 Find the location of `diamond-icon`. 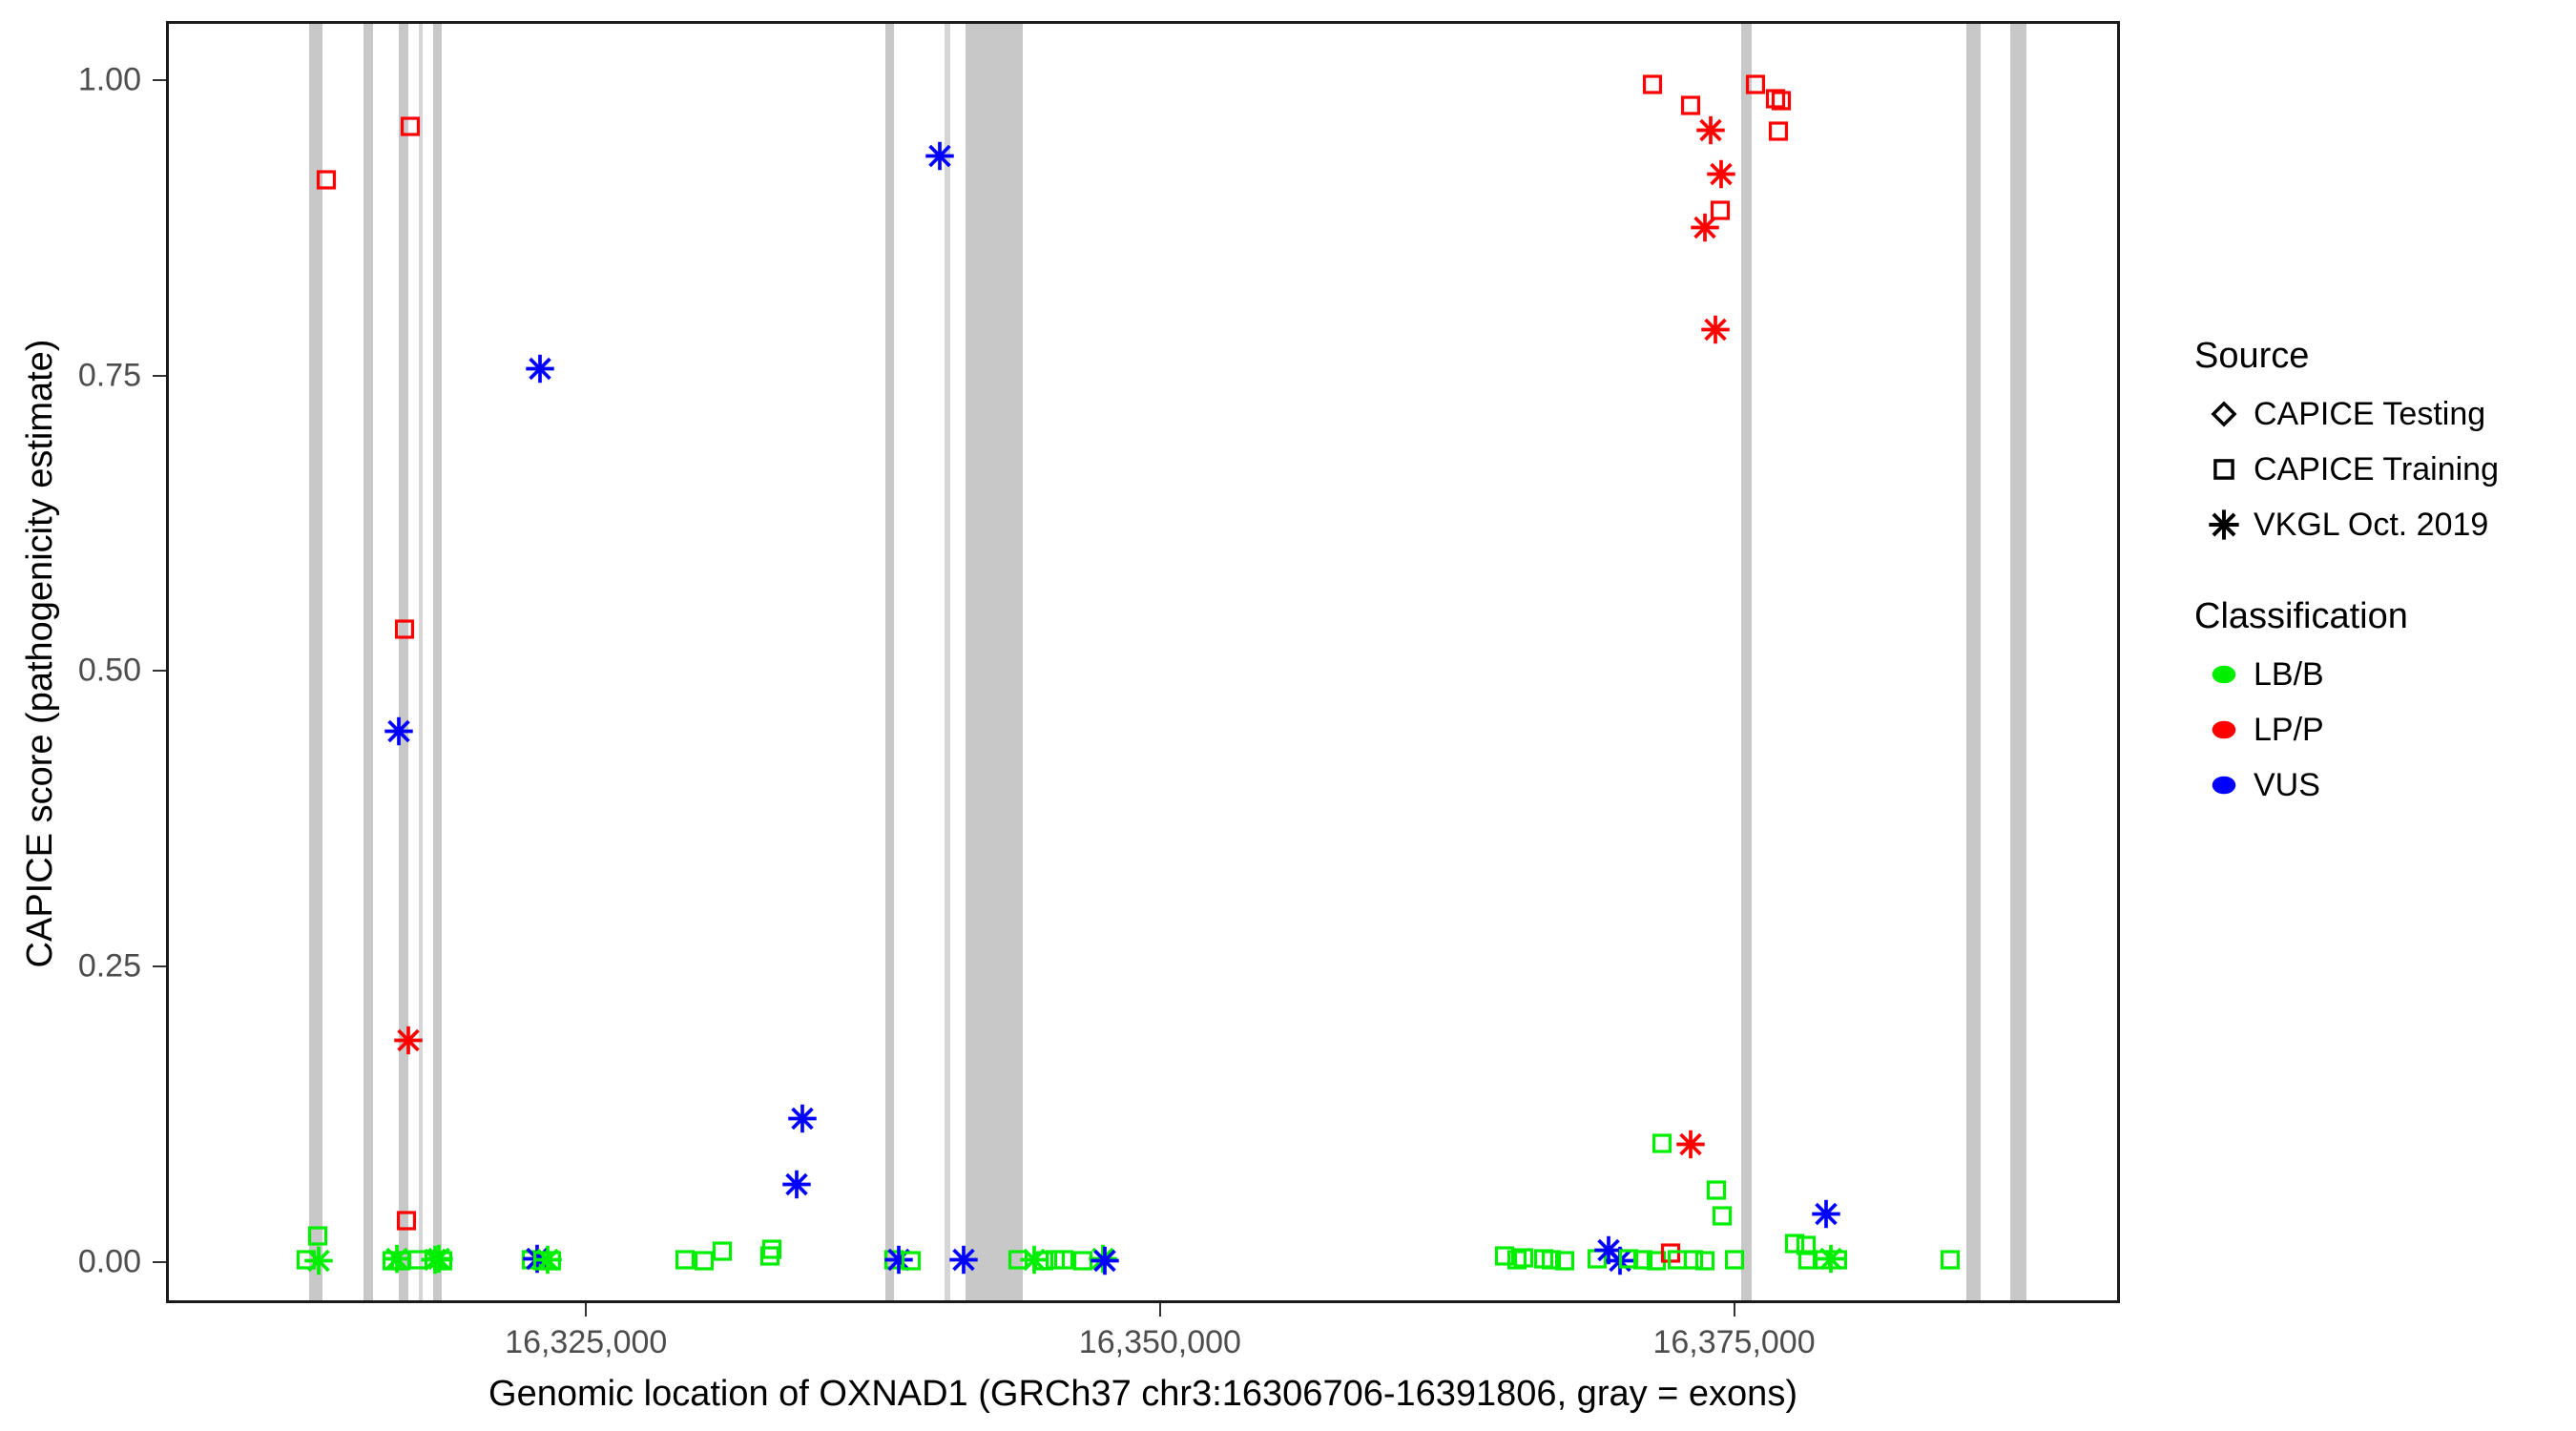

diamond-icon is located at coordinates (2224, 414).